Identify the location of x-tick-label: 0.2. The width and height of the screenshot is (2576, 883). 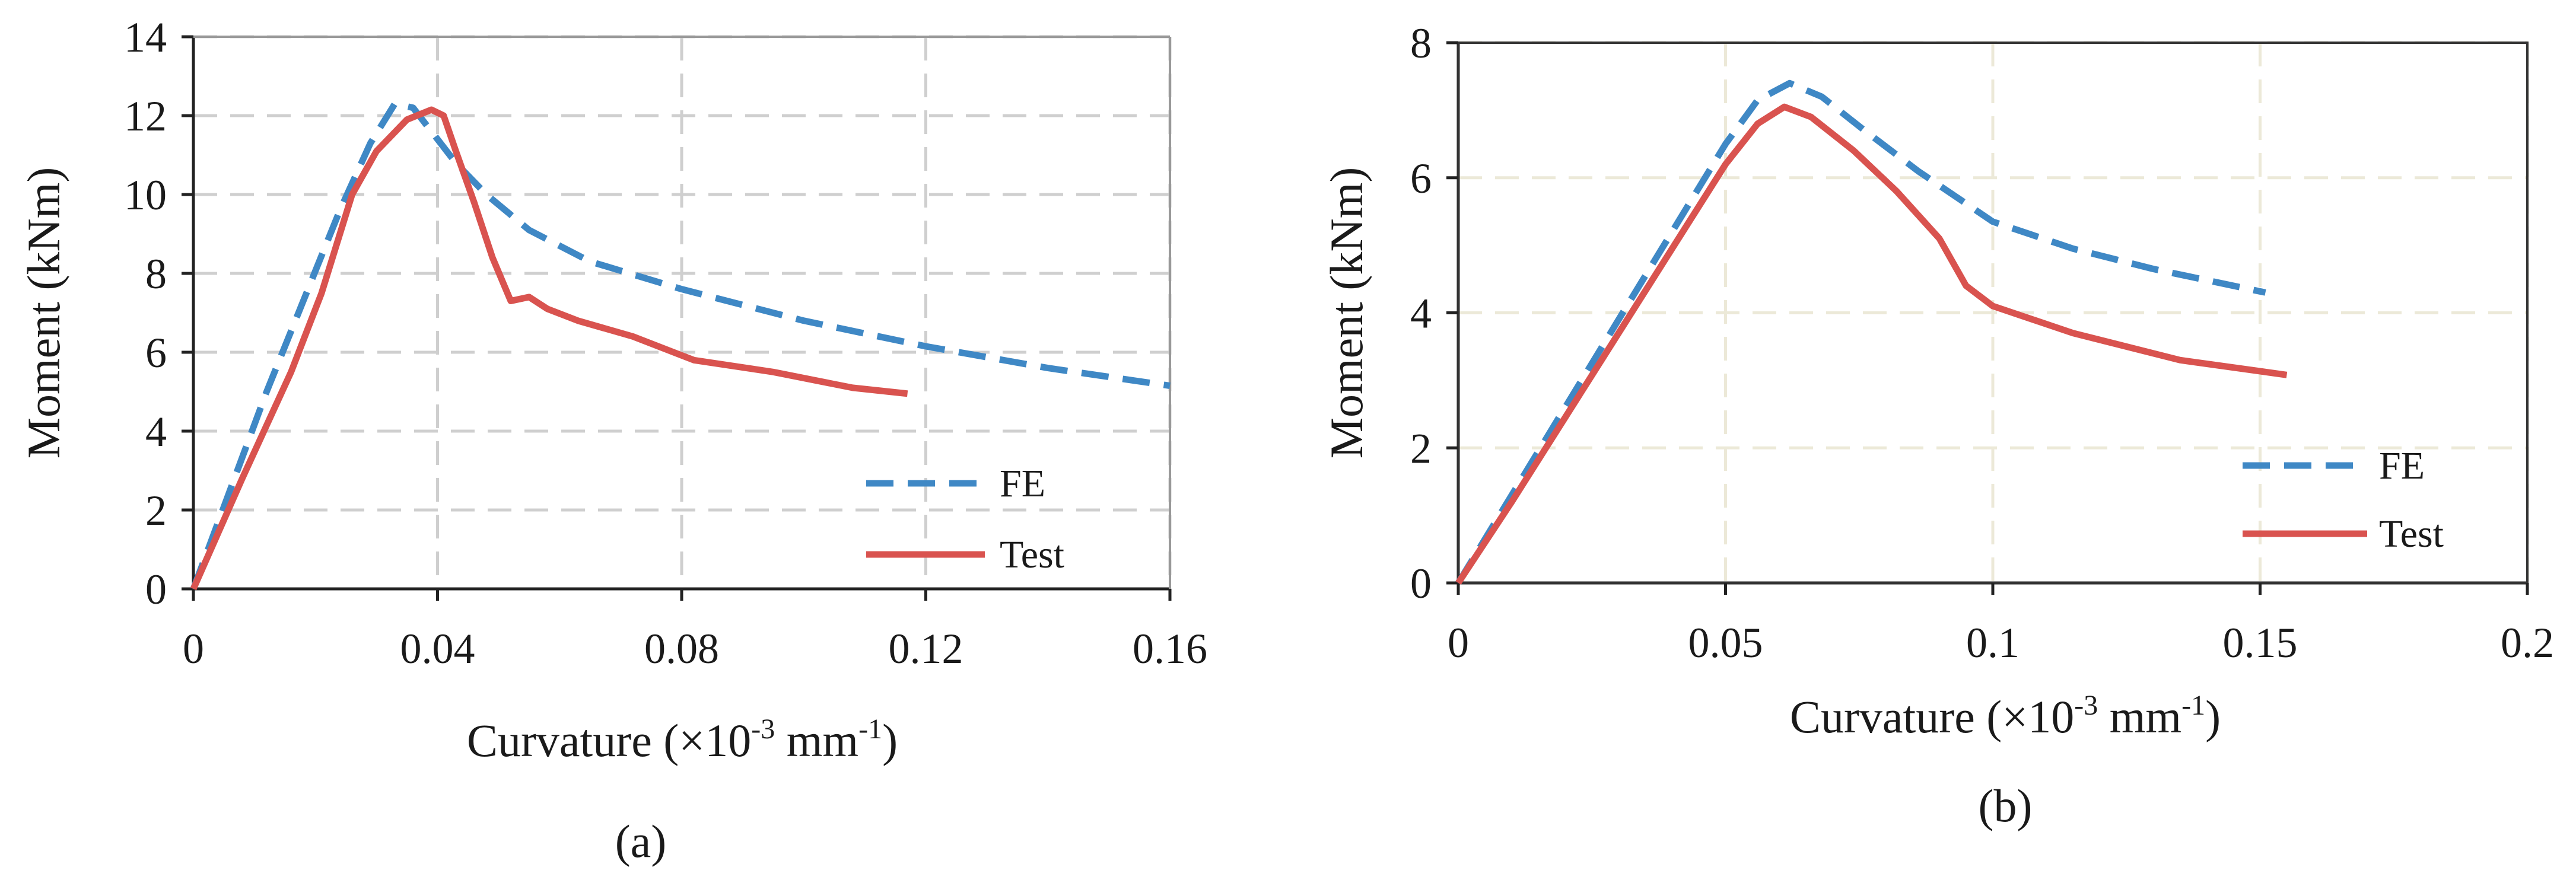
(2527, 643).